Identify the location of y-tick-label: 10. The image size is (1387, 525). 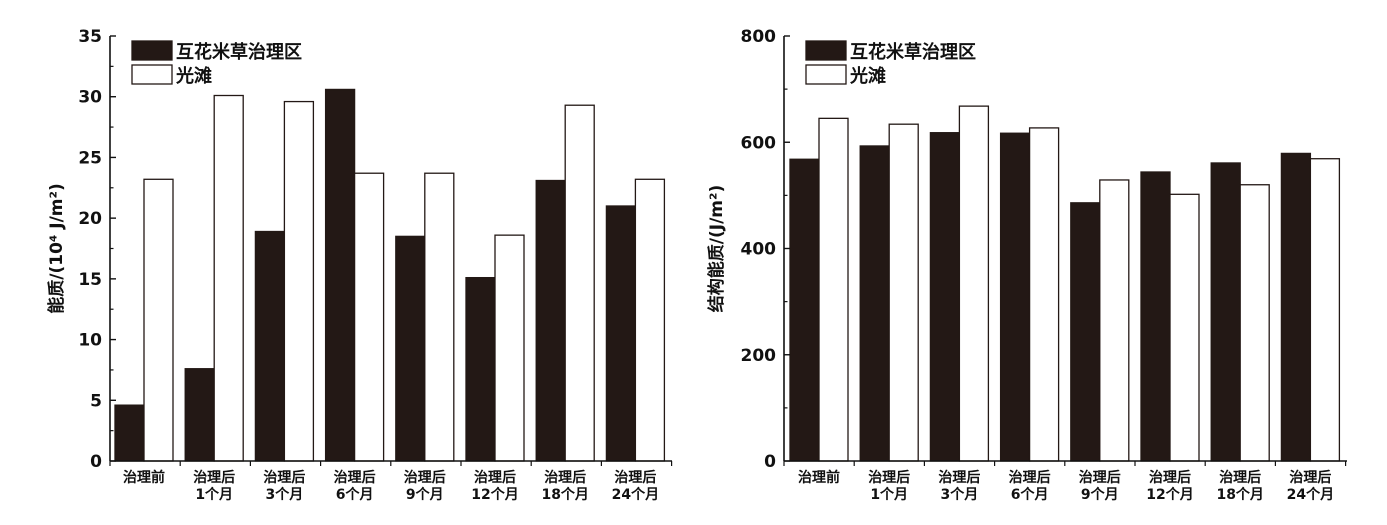
(90, 341).